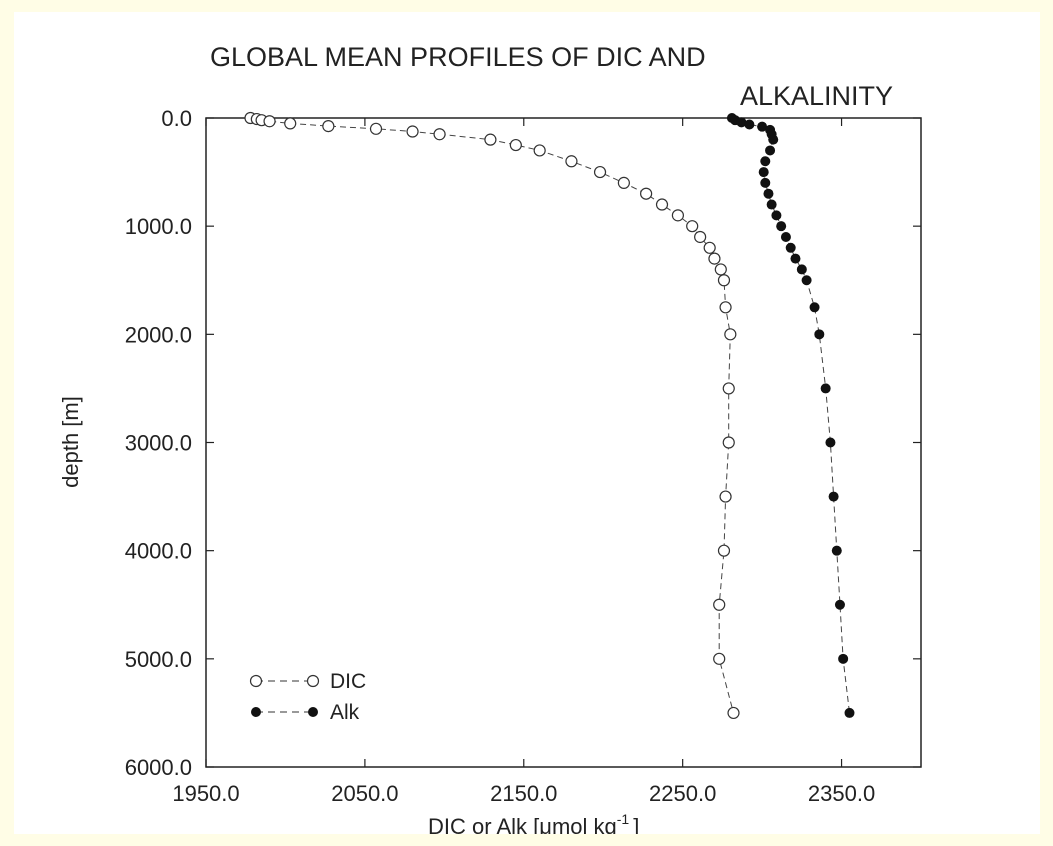  I want to click on legend-marker-dic, so click(256, 681).